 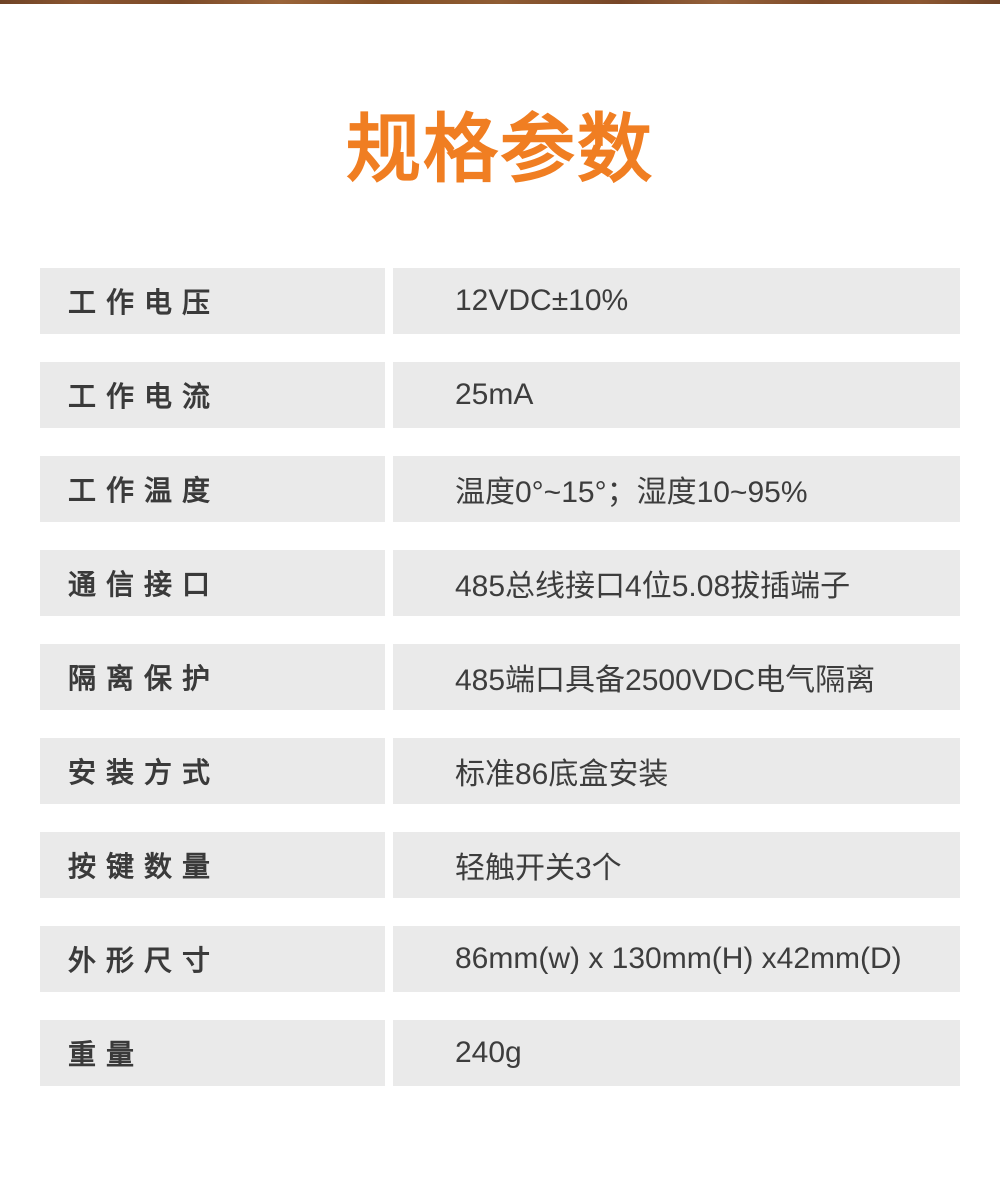 I want to click on spec-label: 工作电压, so click(x=212, y=300).